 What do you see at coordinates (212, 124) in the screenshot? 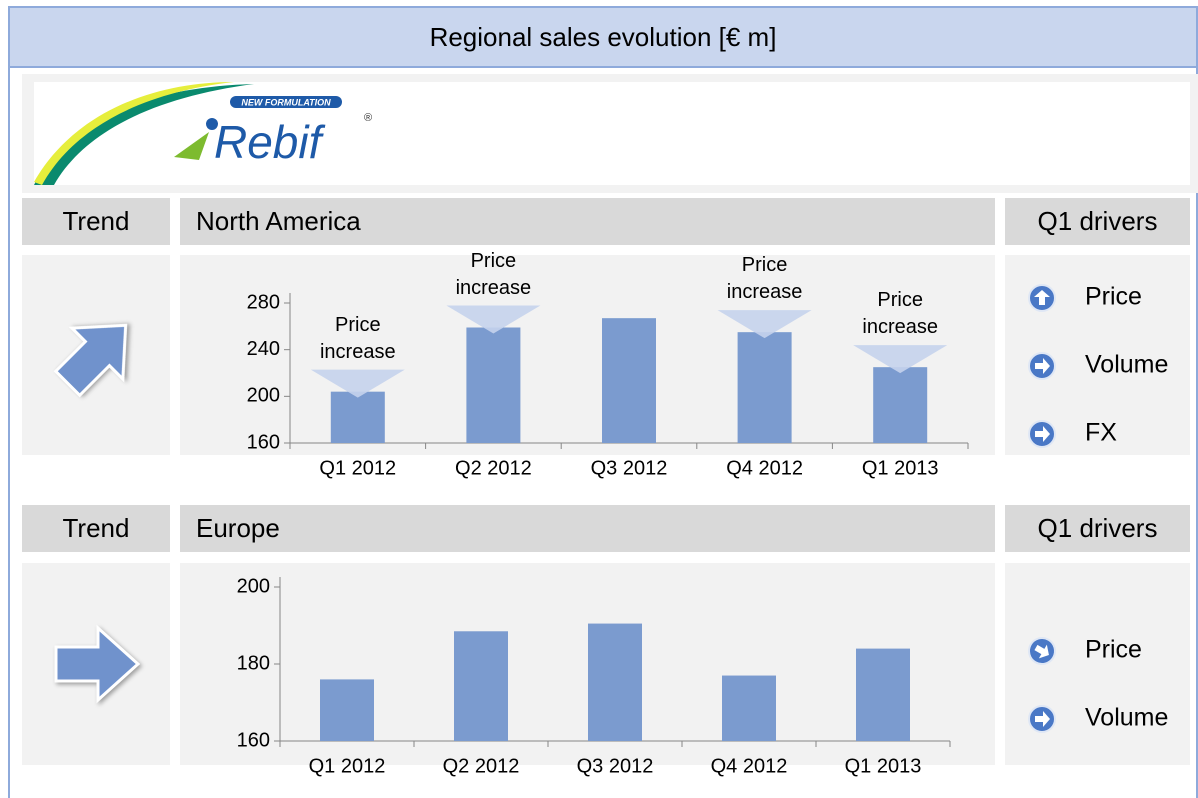
I see `figure-head` at bounding box center [212, 124].